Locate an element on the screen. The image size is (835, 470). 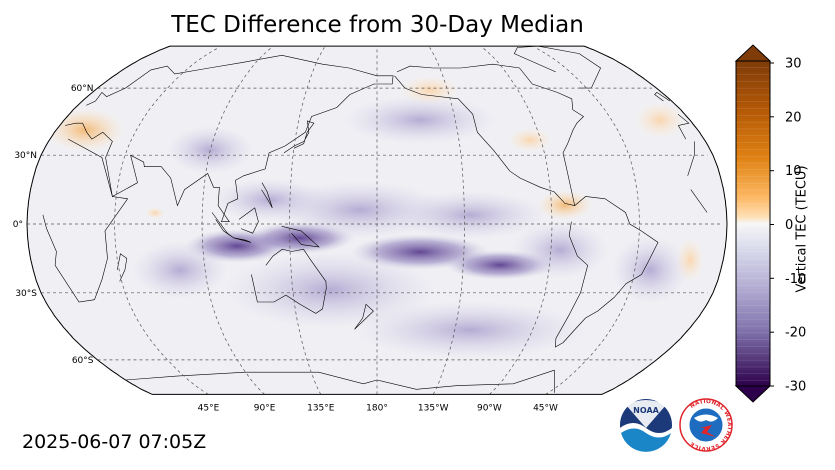
latitude-label: 30°N is located at coordinates (25, 156).